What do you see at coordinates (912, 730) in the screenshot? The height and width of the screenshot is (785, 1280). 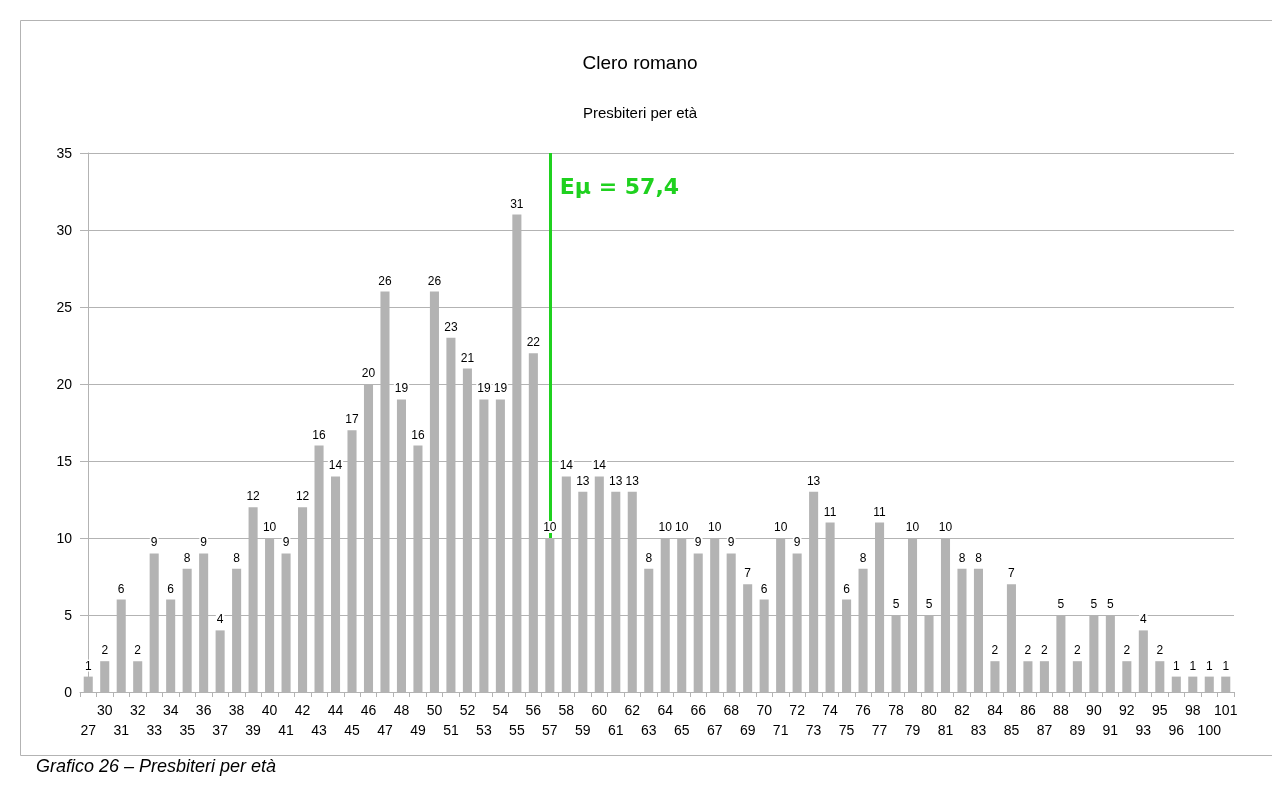 I see `x-tick-label: 79` at bounding box center [912, 730].